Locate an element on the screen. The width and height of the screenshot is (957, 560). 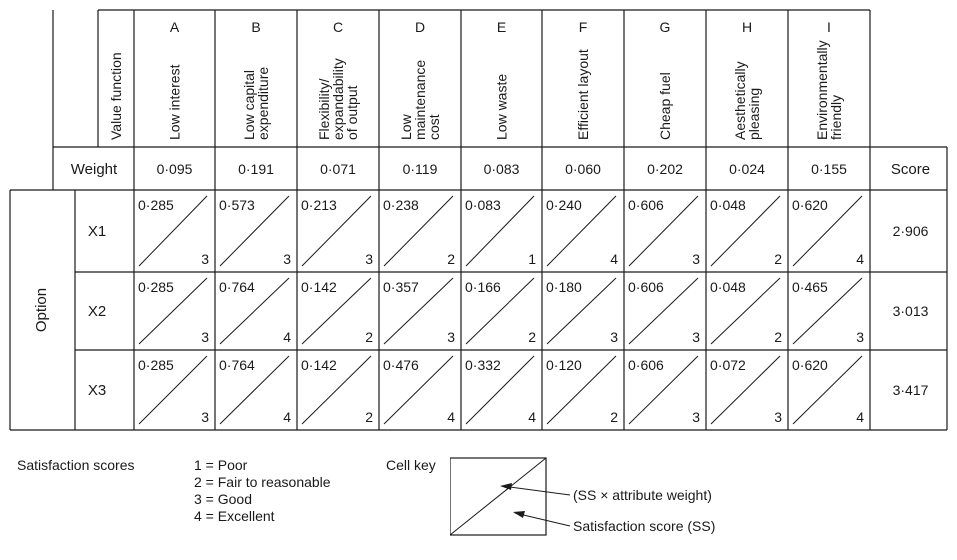
attribute-letter: I is located at coordinates (829, 27).